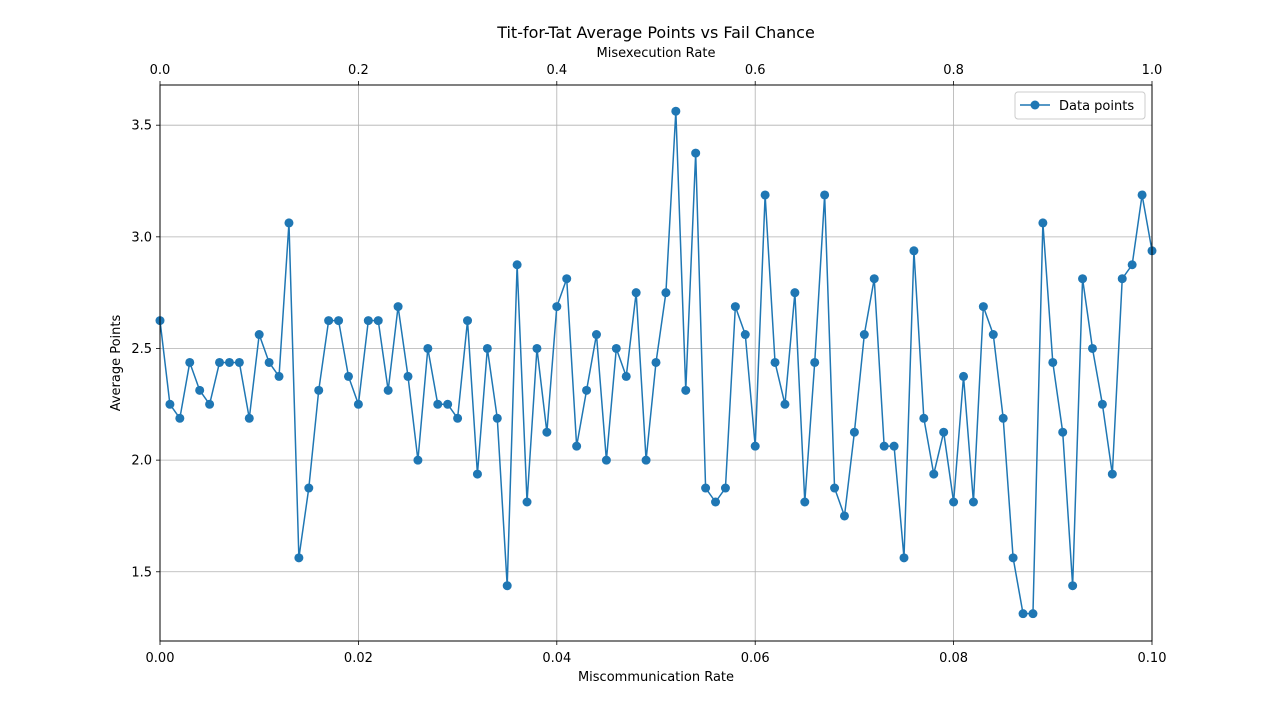 The height and width of the screenshot is (723, 1280). Describe the element at coordinates (141, 572) in the screenshot. I see `y-tick-label: 1.5` at that location.